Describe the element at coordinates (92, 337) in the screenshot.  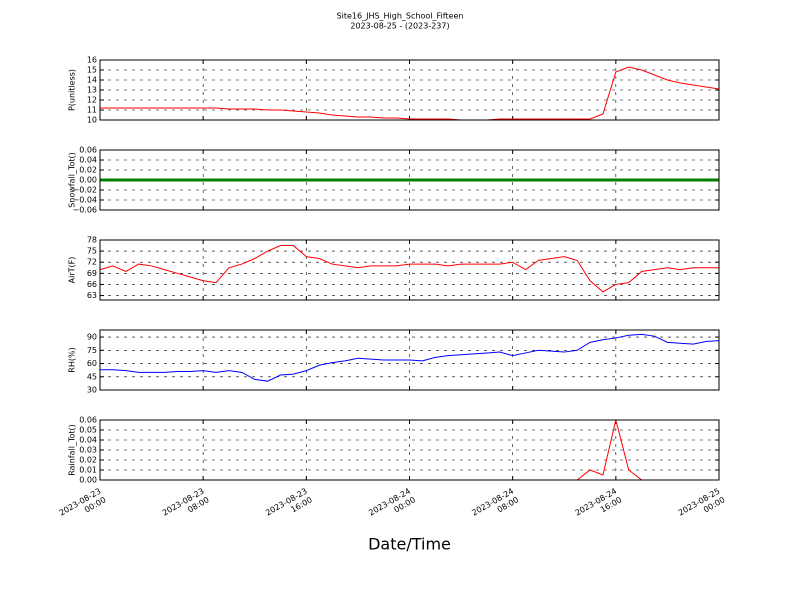
I see `y-tick-label: 90` at that location.